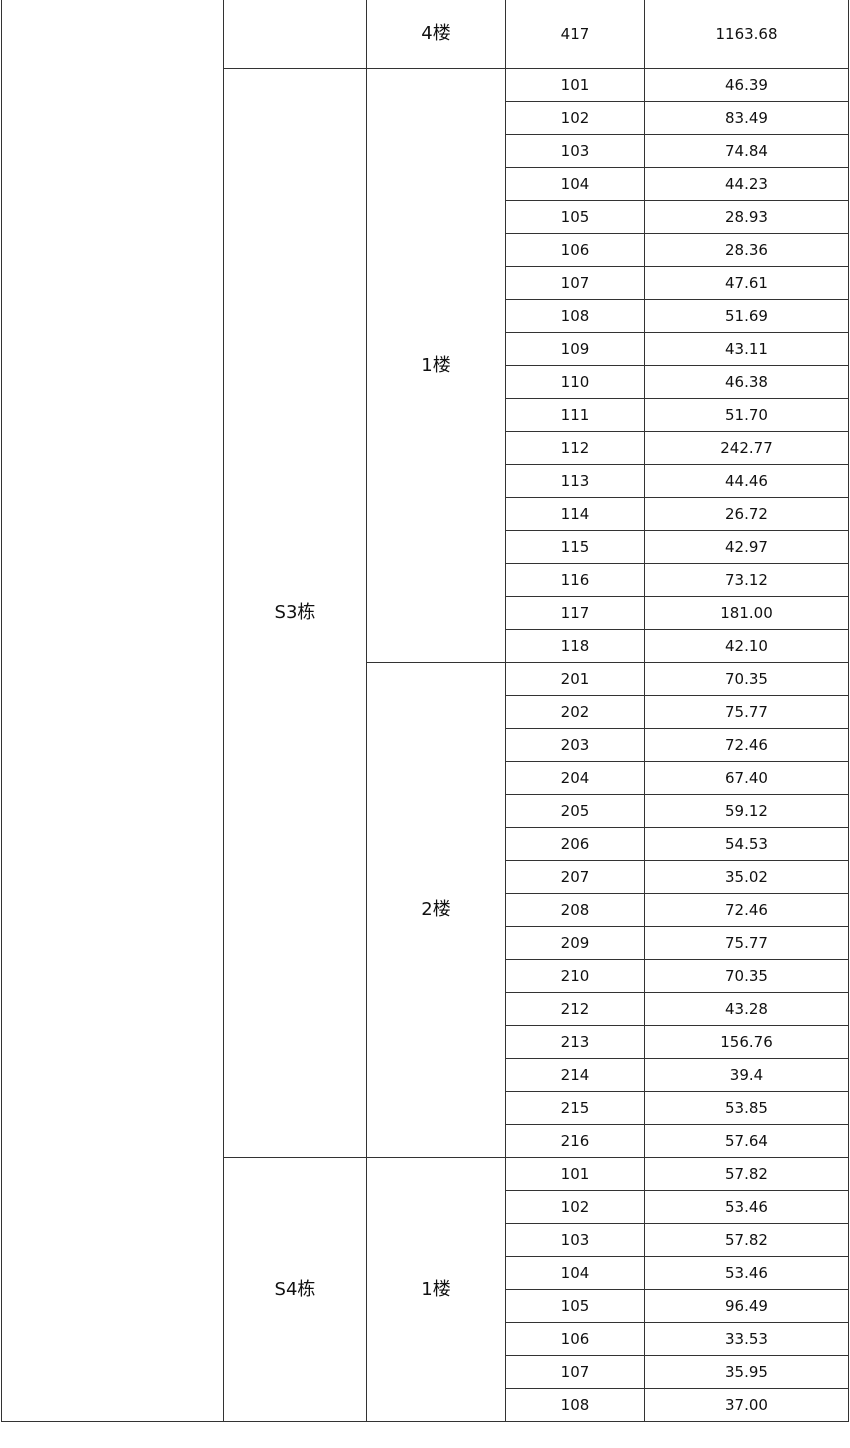 This screenshot has height=1448, width=850. Describe the element at coordinates (746, 1339) in the screenshot. I see `area-cell: 33.53` at that location.